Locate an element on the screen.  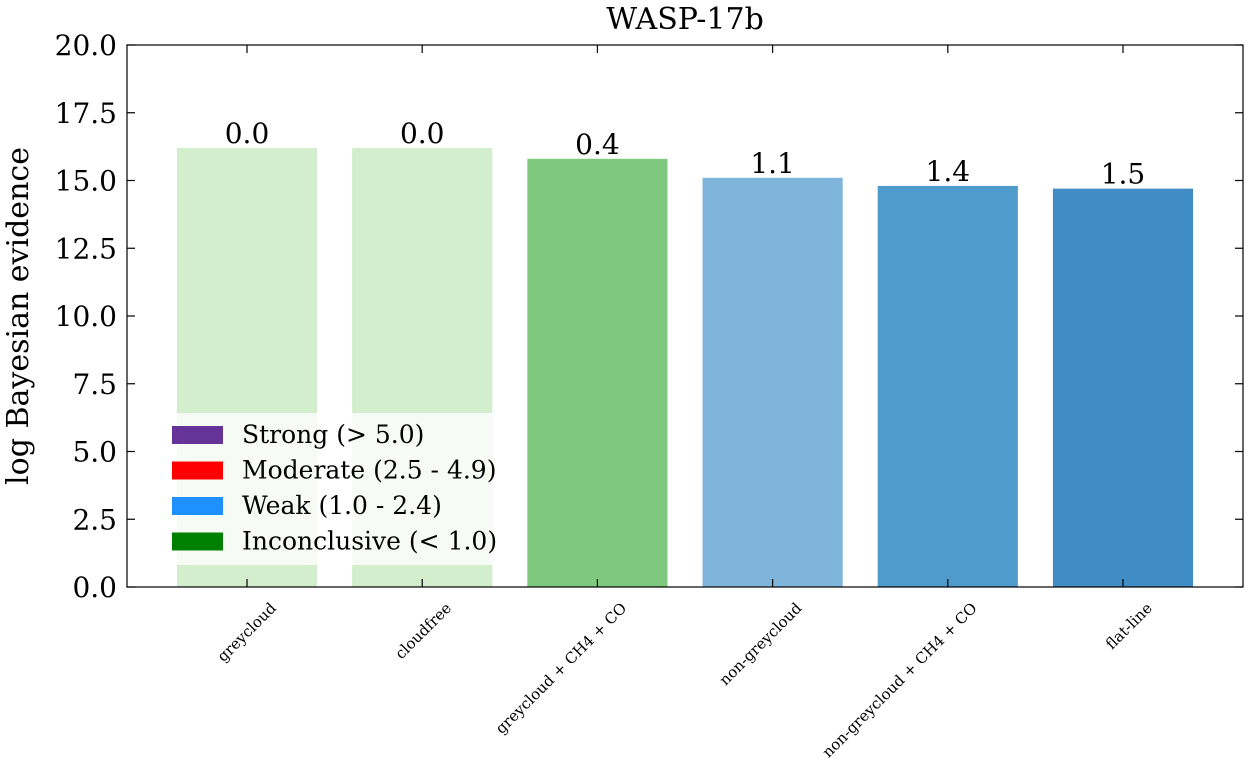
legend-label-1: Moderate (2.5 - 4.9) is located at coordinates (369, 470).